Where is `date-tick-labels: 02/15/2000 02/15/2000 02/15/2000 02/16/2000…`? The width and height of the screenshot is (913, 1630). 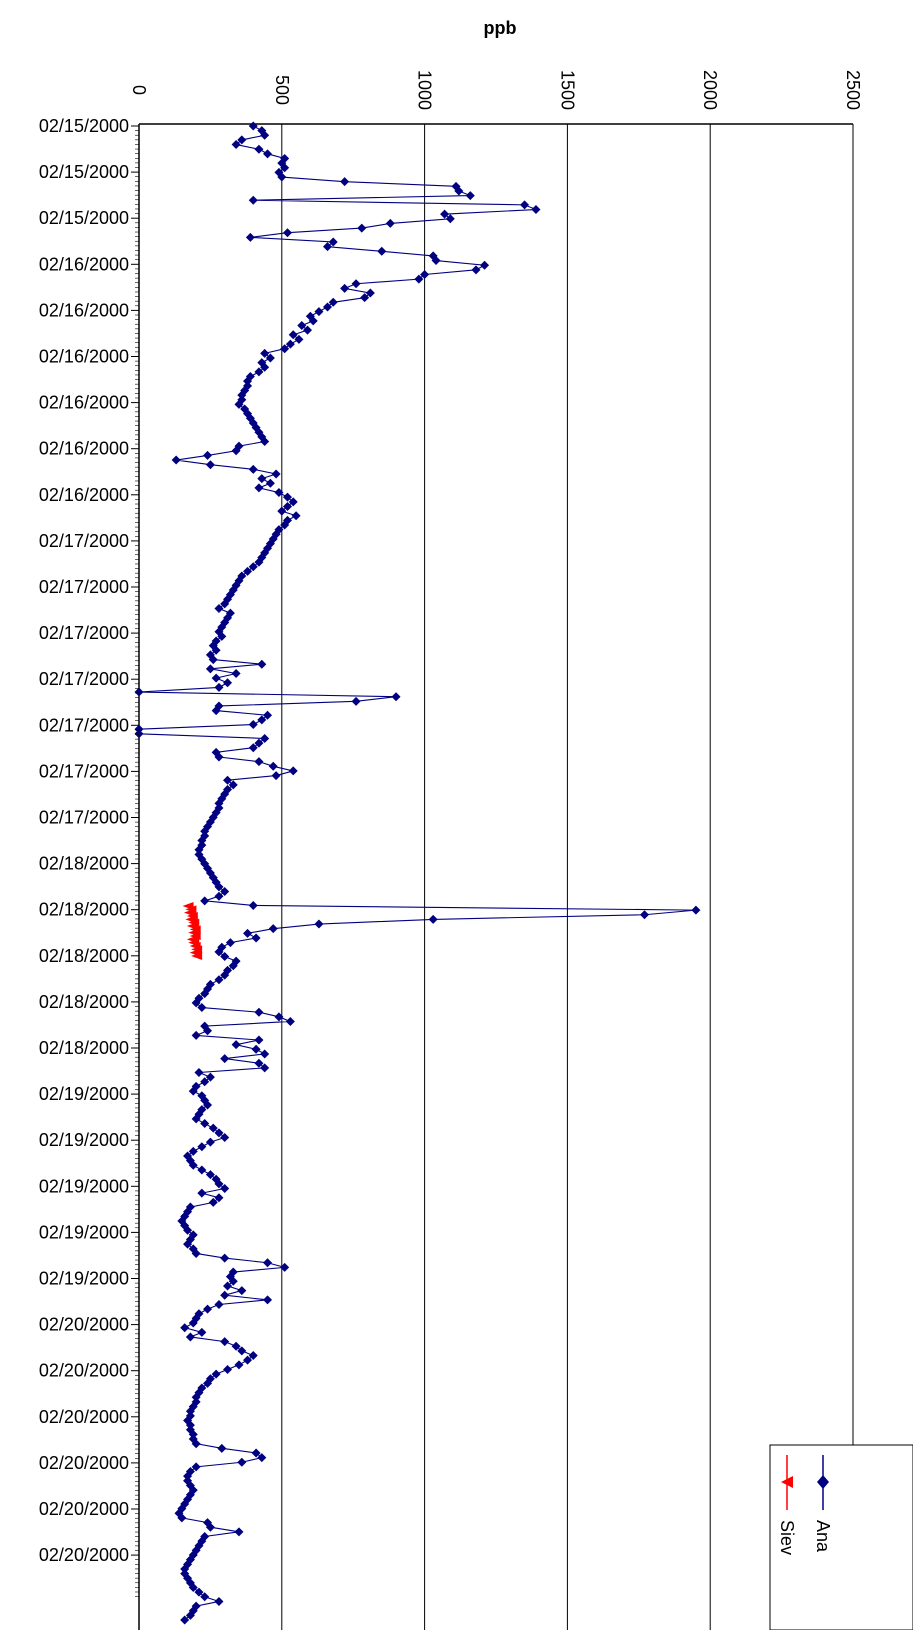 date-tick-labels: 02/15/2000 02/15/2000 02/15/2000 02/16/2000… is located at coordinates (89, 856).